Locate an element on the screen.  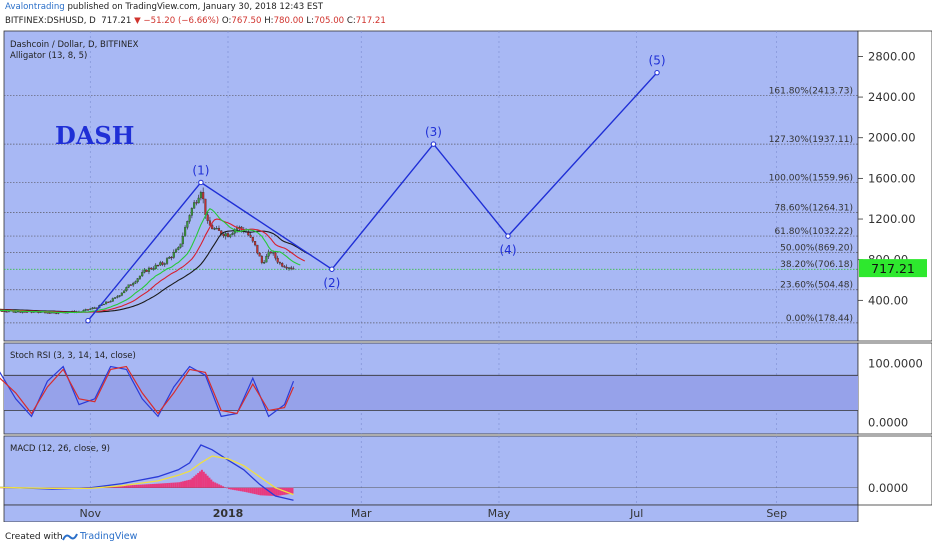
time-tick-label: 2018 is located at coordinates (228, 513).